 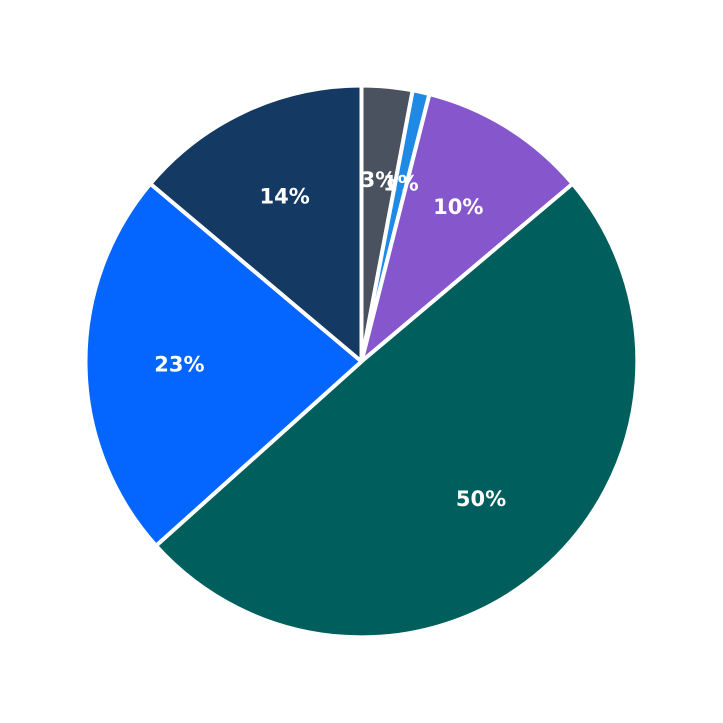 What do you see at coordinates (481, 499) in the screenshot?
I see `pie-slice-label-3: 50%` at bounding box center [481, 499].